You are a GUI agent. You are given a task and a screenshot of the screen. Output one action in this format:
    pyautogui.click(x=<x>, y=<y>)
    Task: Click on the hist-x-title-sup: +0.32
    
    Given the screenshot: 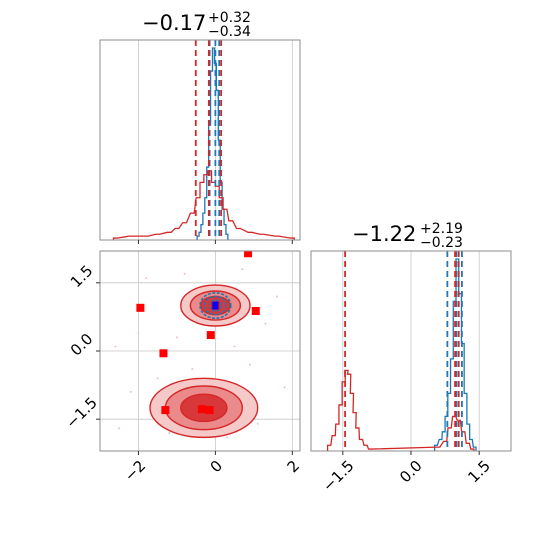 What is the action you would take?
    pyautogui.click(x=229, y=18)
    